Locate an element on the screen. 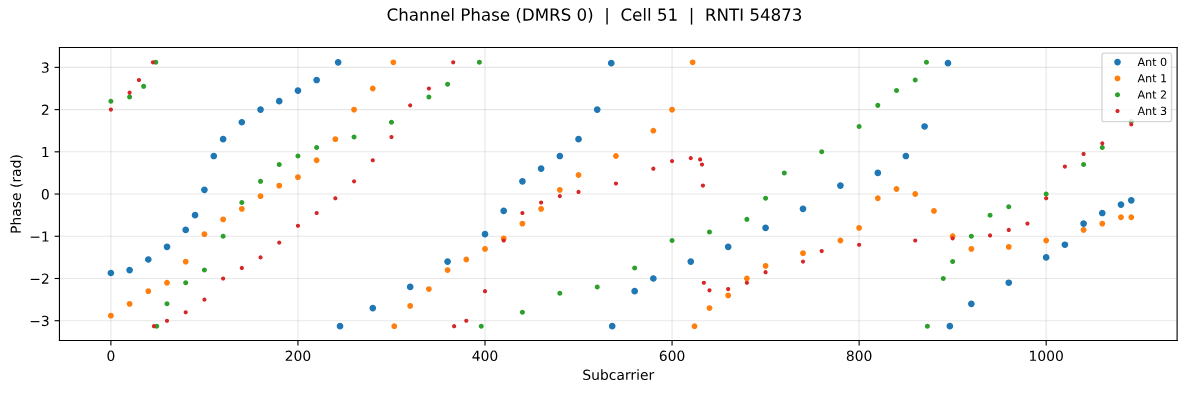  y-tick-label: −1 is located at coordinates (39, 236).